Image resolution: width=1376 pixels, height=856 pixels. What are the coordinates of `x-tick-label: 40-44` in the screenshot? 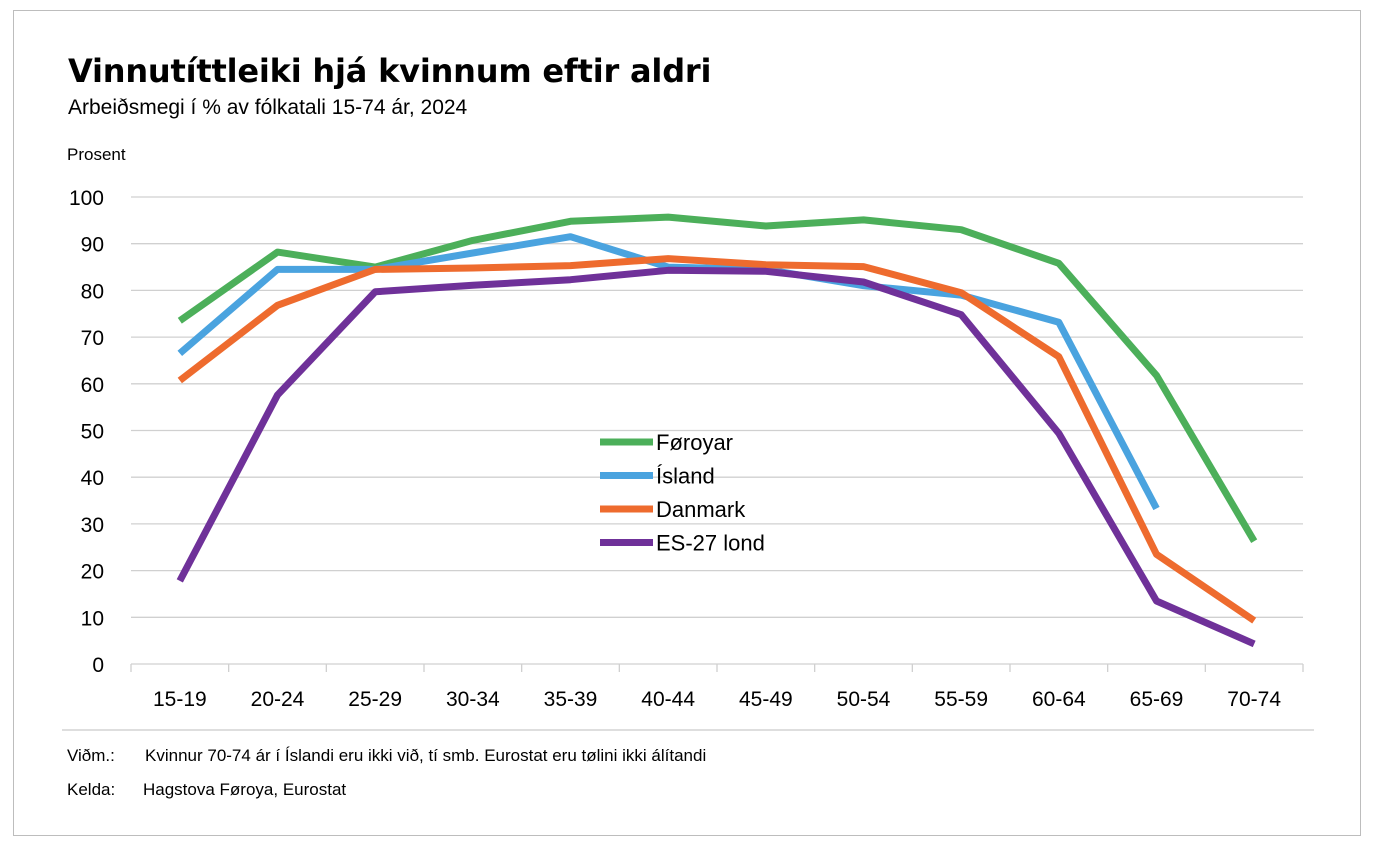 It's located at (668, 699).